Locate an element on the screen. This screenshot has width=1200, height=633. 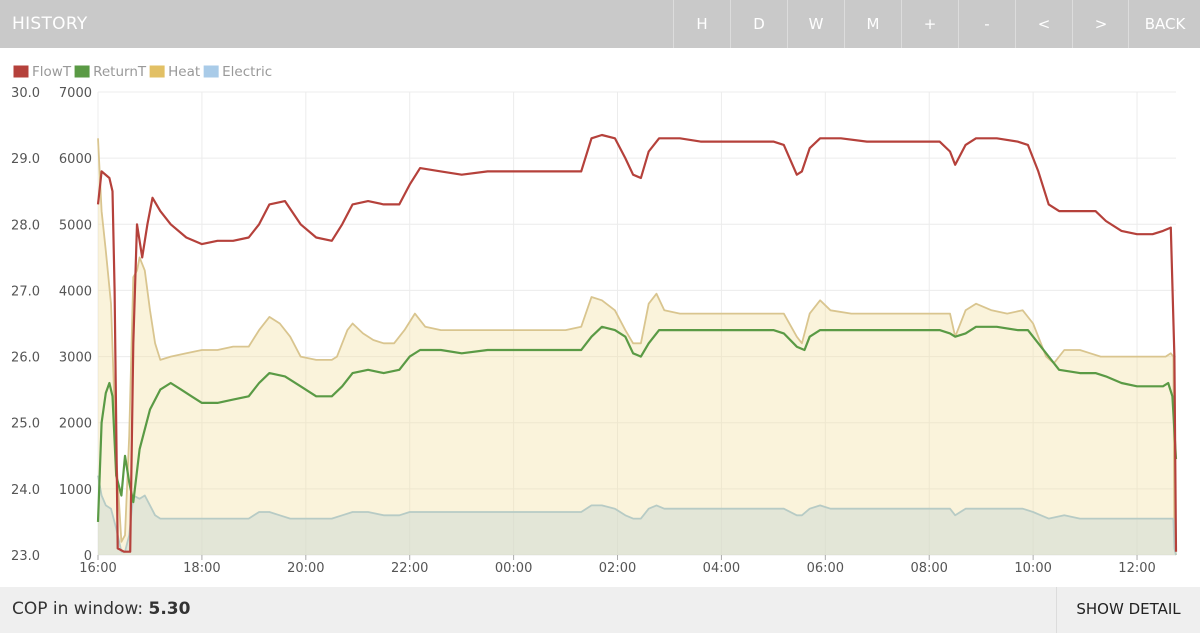
footer-bar: COP in window: 5.30 SHOW DETAIL is located at coordinates (600, 610).